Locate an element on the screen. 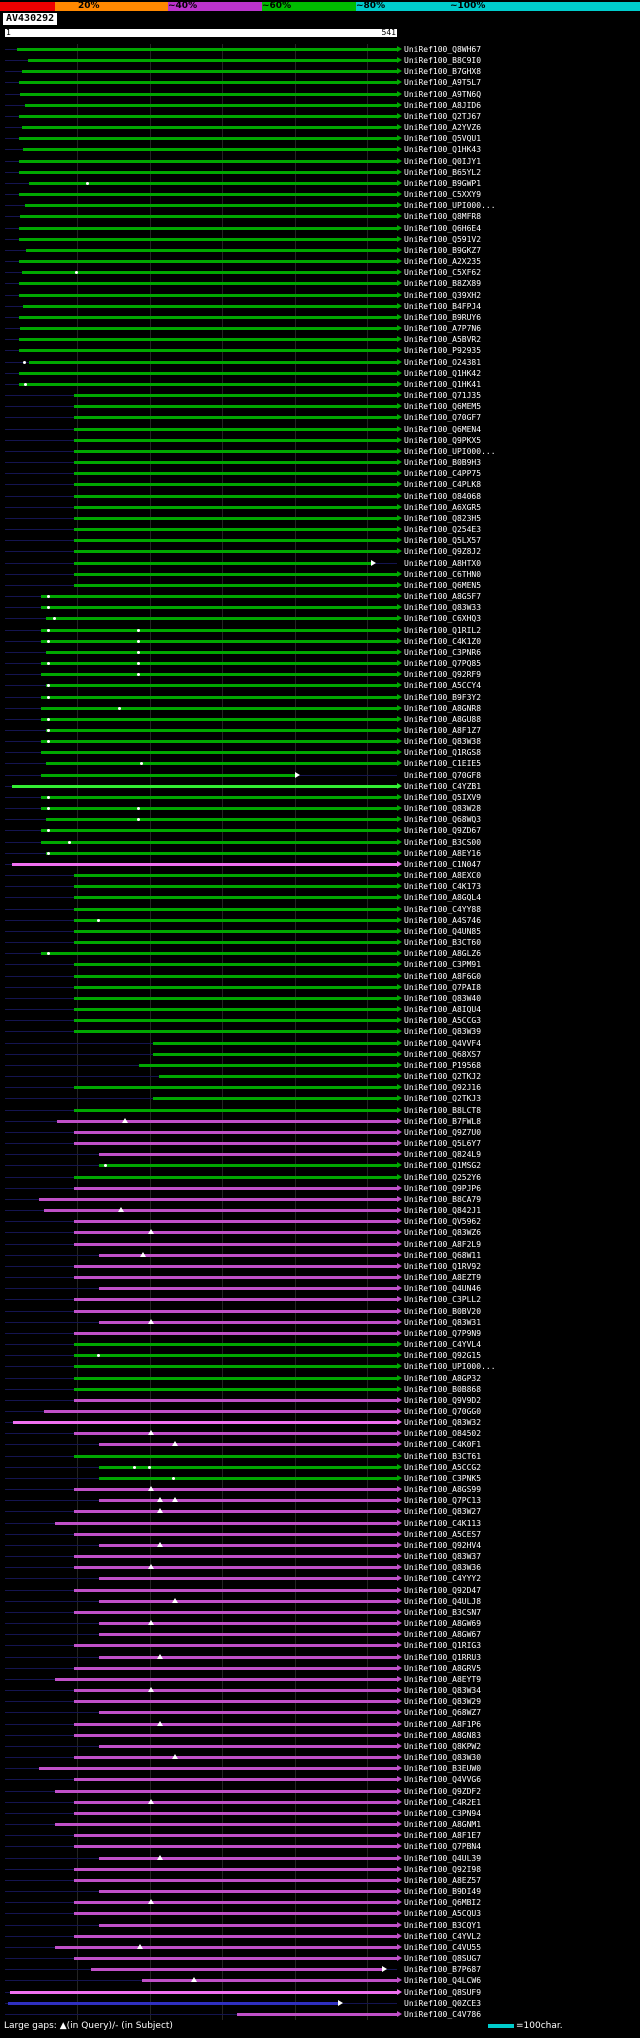 This screenshot has height=2038, width=640. hit-label: UniRef100_Q68WQ3 is located at coordinates (443, 820).